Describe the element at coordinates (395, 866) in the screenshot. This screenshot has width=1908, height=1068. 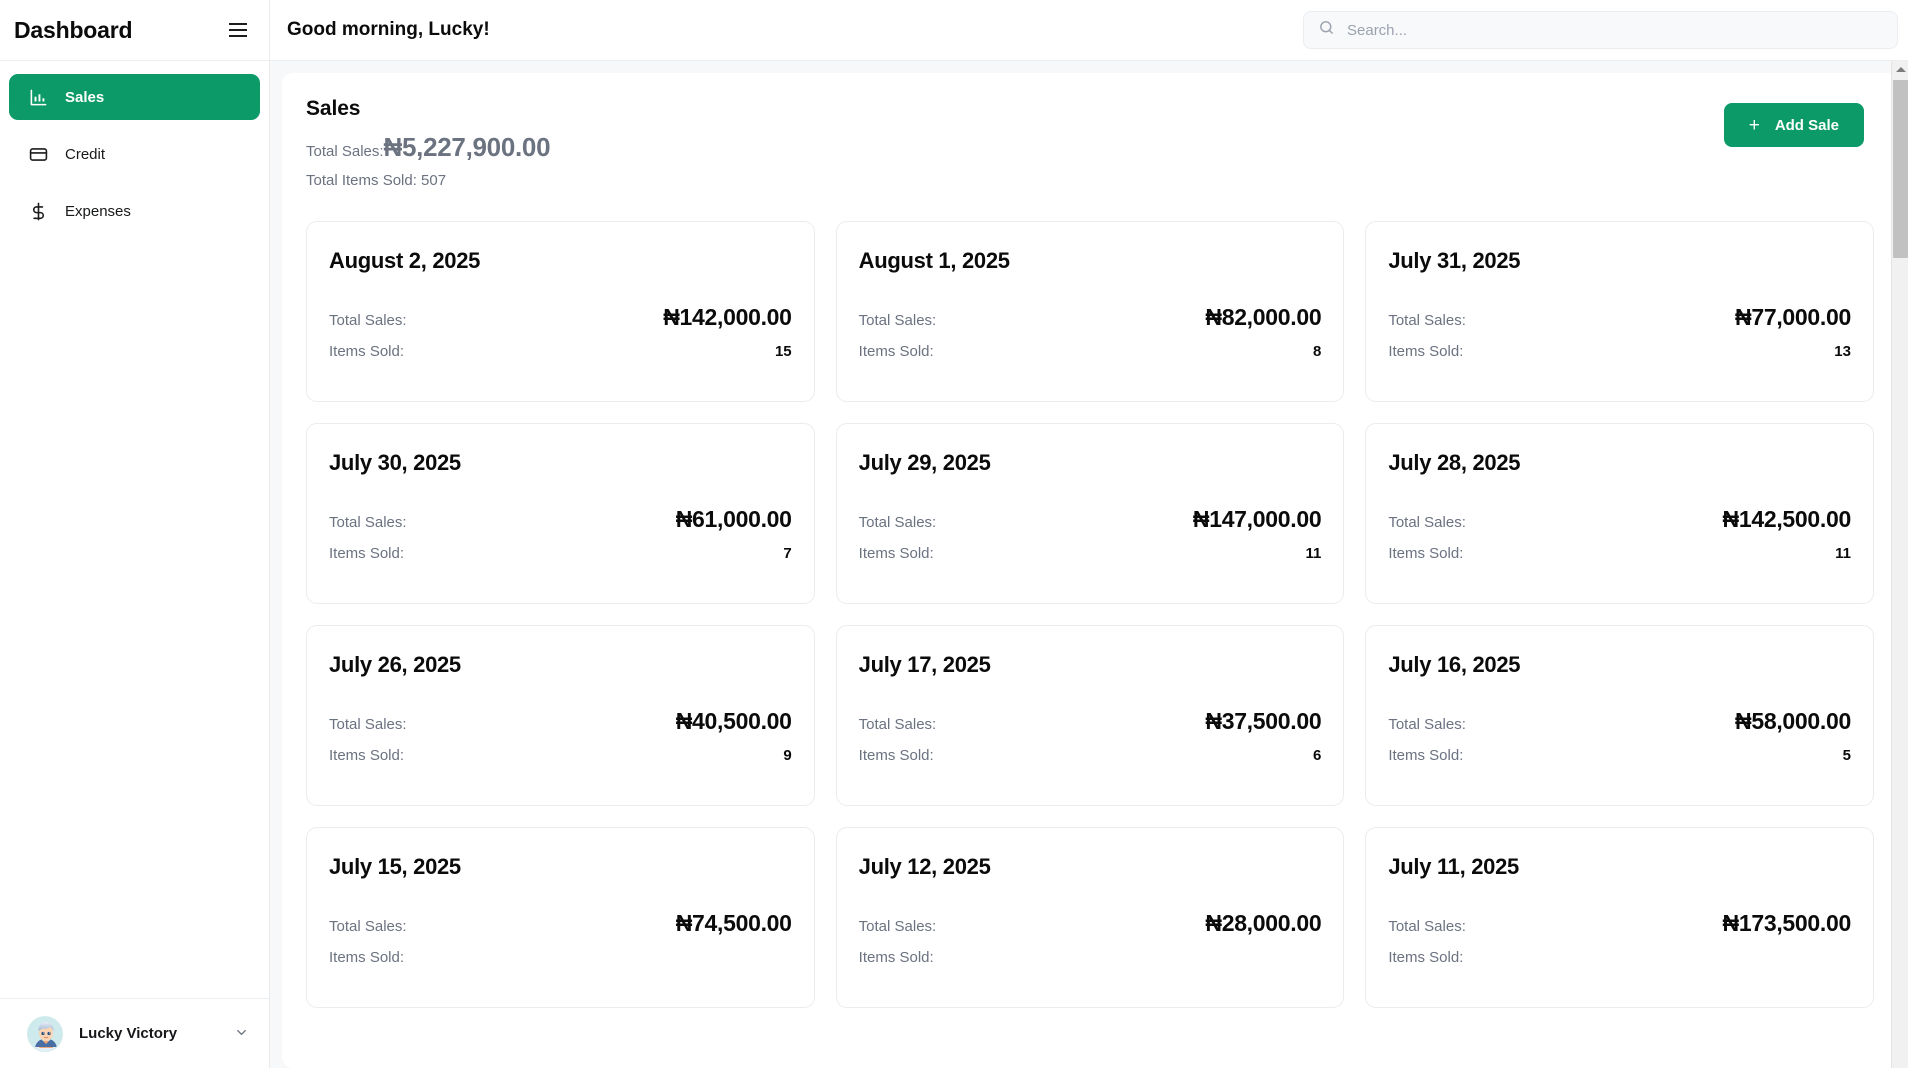
I see `sale-card-date: July 15, 2025` at that location.